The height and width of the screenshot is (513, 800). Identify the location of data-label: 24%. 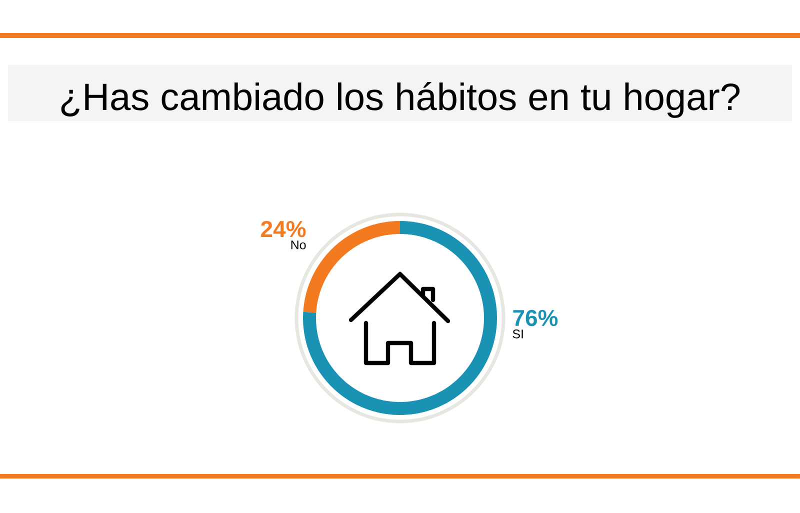
(283, 229).